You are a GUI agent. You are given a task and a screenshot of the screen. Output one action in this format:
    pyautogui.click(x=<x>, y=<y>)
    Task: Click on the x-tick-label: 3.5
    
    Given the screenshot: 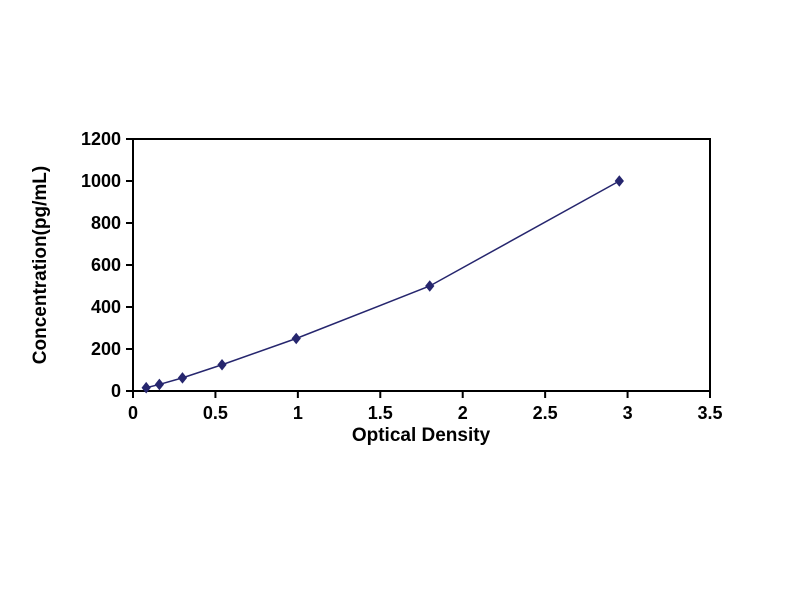 What is the action you would take?
    pyautogui.click(x=709, y=413)
    